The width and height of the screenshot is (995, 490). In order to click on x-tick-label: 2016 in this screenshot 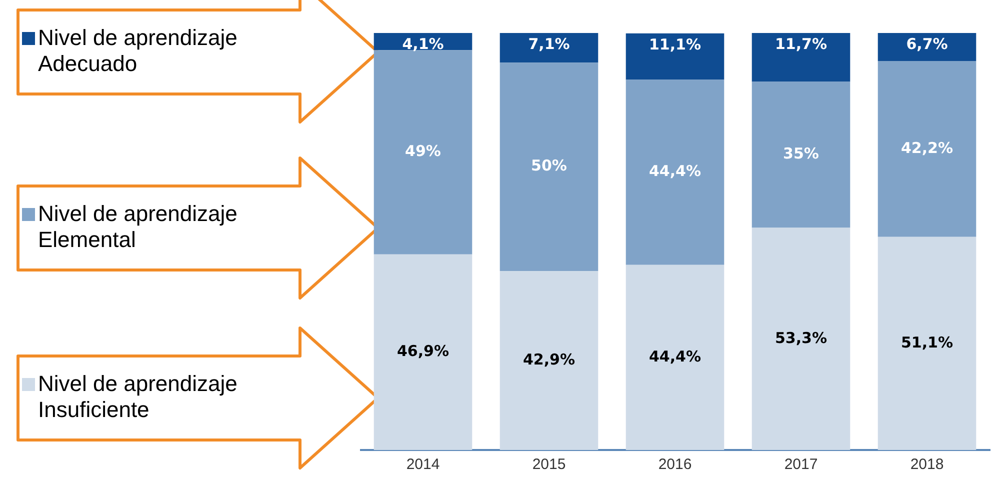, I will do `click(675, 465)`.